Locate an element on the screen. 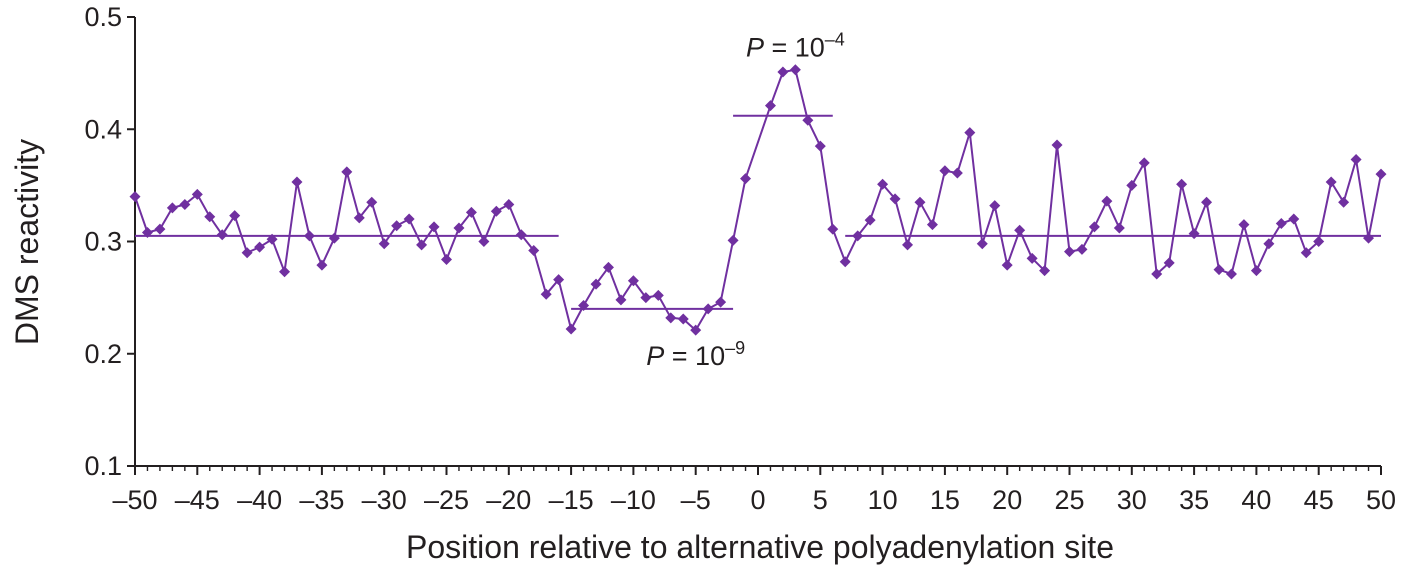 The height and width of the screenshot is (570, 1402). p-value-annotation: P = 10–9 is located at coordinates (695, 354).